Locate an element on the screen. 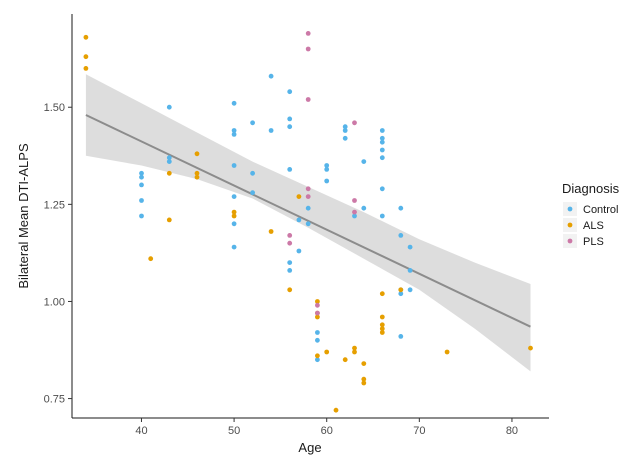  legend-marker-control is located at coordinates (570, 209).